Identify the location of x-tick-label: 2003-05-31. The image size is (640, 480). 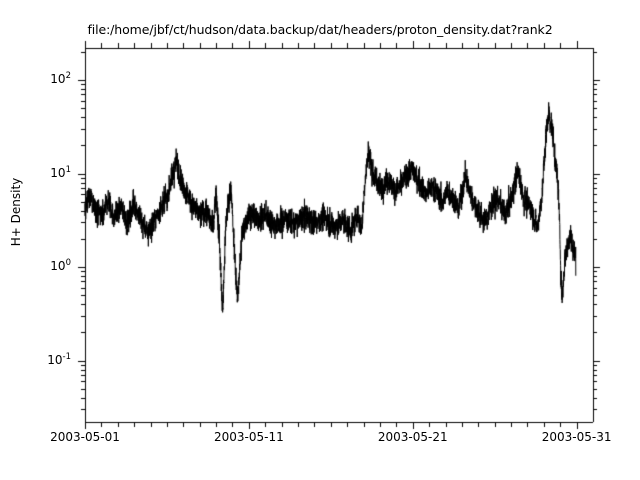
(576, 437).